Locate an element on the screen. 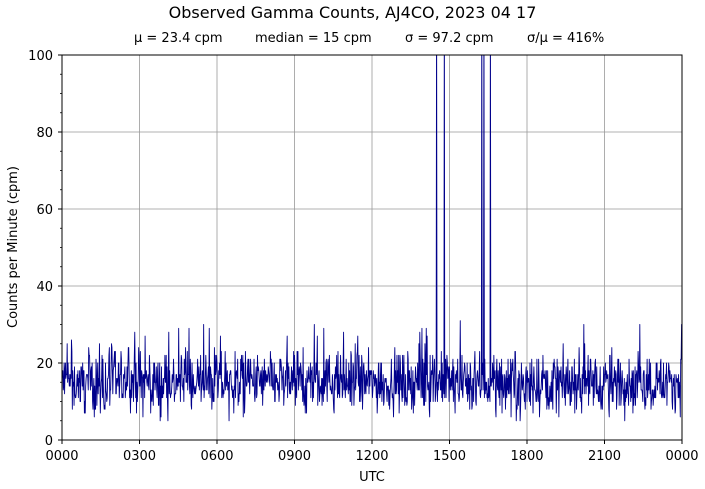  stat-sigma: σ = 97.2 cpm is located at coordinates (449, 38).